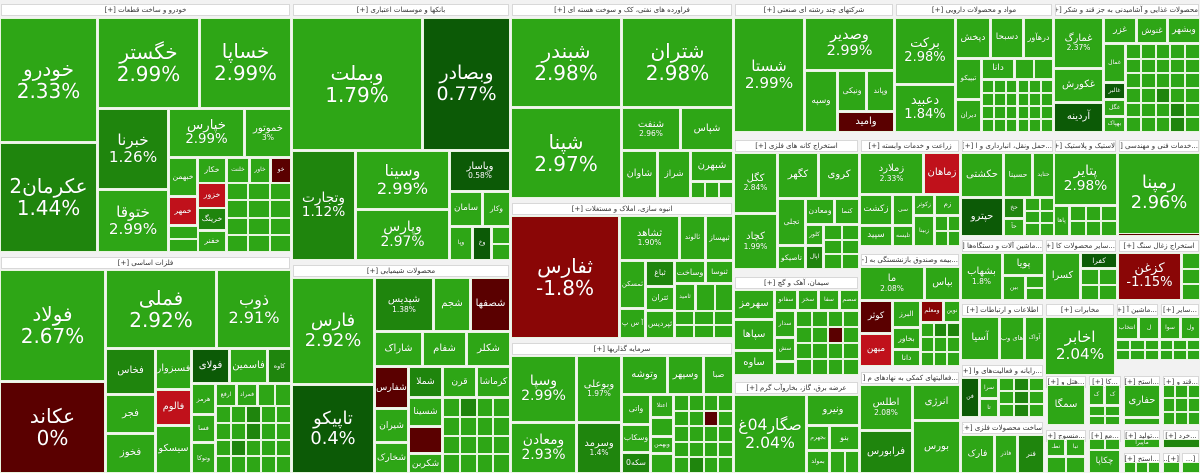 Image resolution: width=1200 pixels, height=473 pixels. I want to click on stock-tile: خساپا 2.99%, so click(245, 63).